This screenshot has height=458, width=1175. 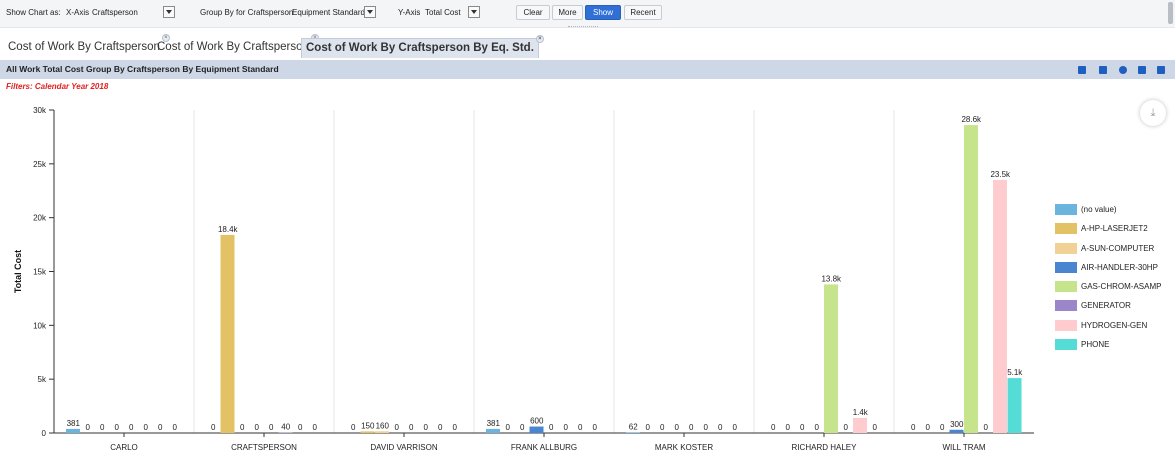 What do you see at coordinates (74, 423) in the screenshot?
I see `data-label: 381` at bounding box center [74, 423].